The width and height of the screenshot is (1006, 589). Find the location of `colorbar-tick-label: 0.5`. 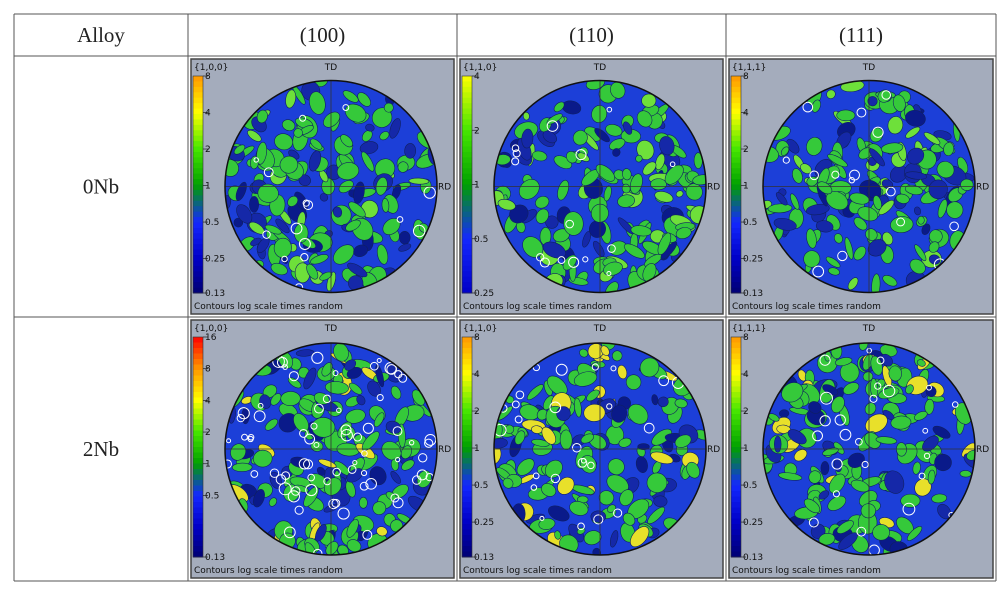

colorbar-tick-label: 0.5 is located at coordinates (750, 486).